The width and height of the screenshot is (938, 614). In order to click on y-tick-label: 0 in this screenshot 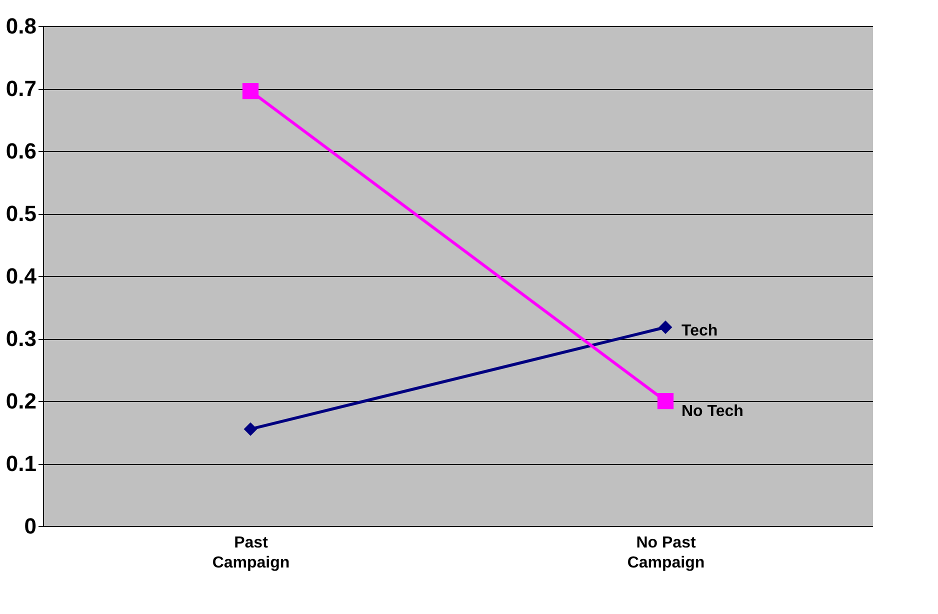, I will do `click(30, 526)`.